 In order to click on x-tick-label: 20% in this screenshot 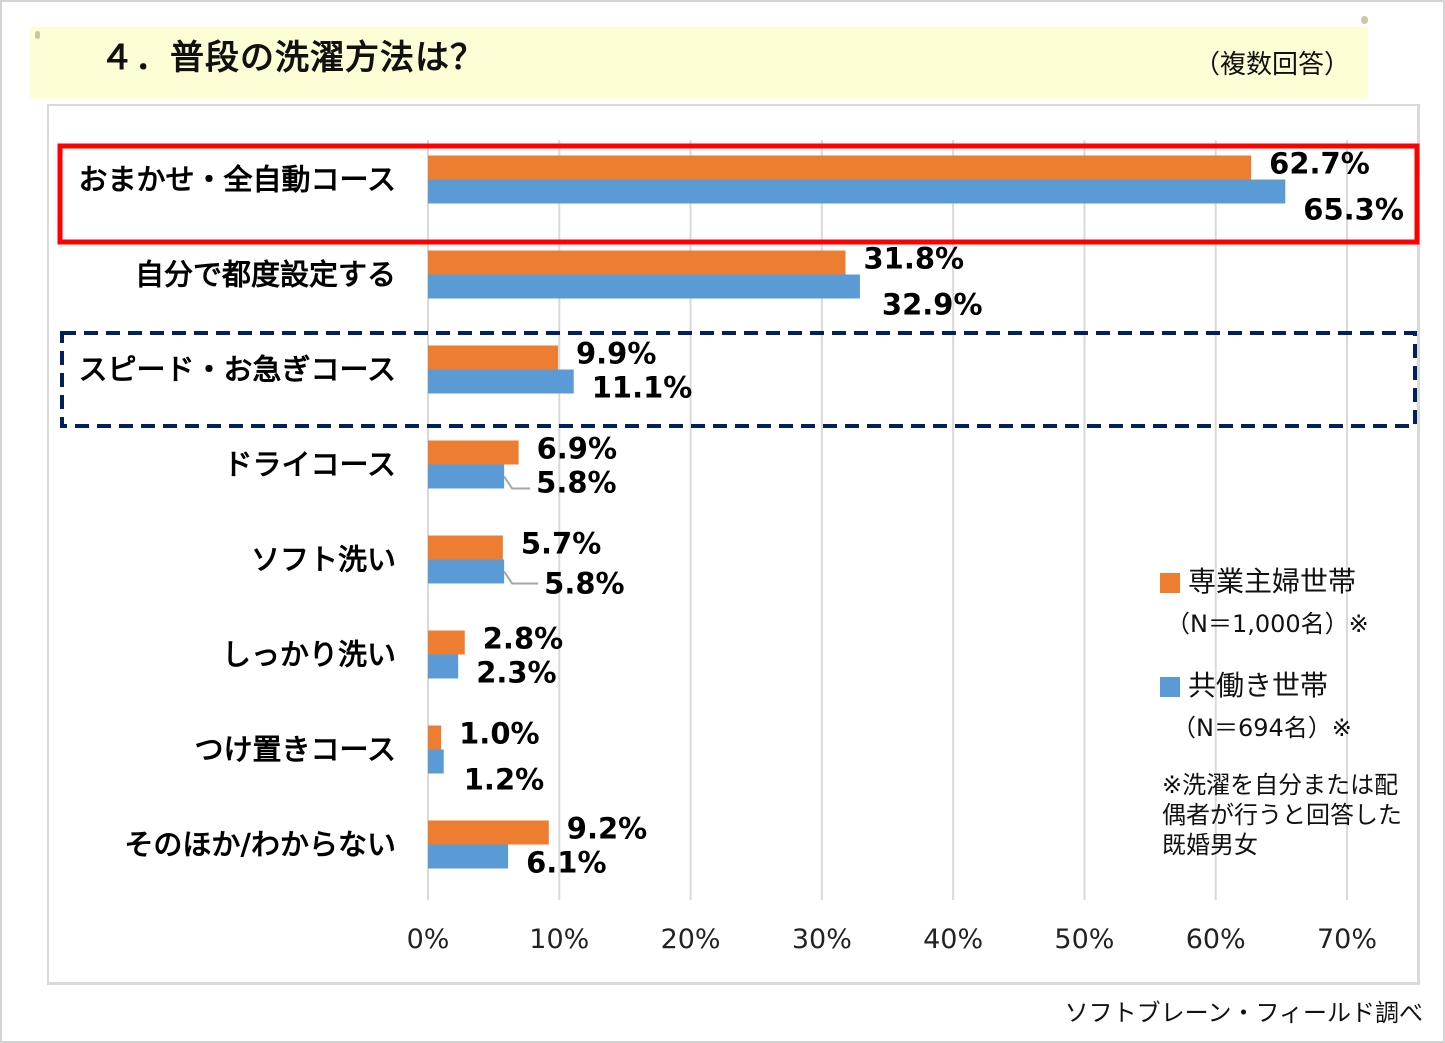, I will do `click(691, 939)`.